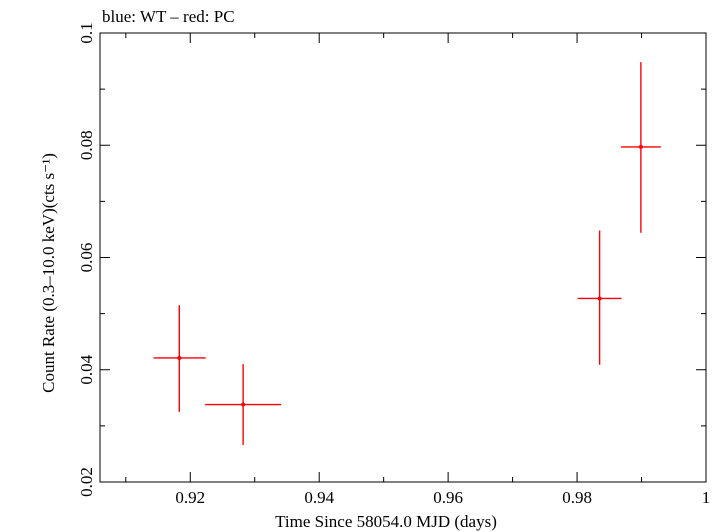  What do you see at coordinates (86, 32) in the screenshot?
I see `y-tick-label: 0.1` at bounding box center [86, 32].